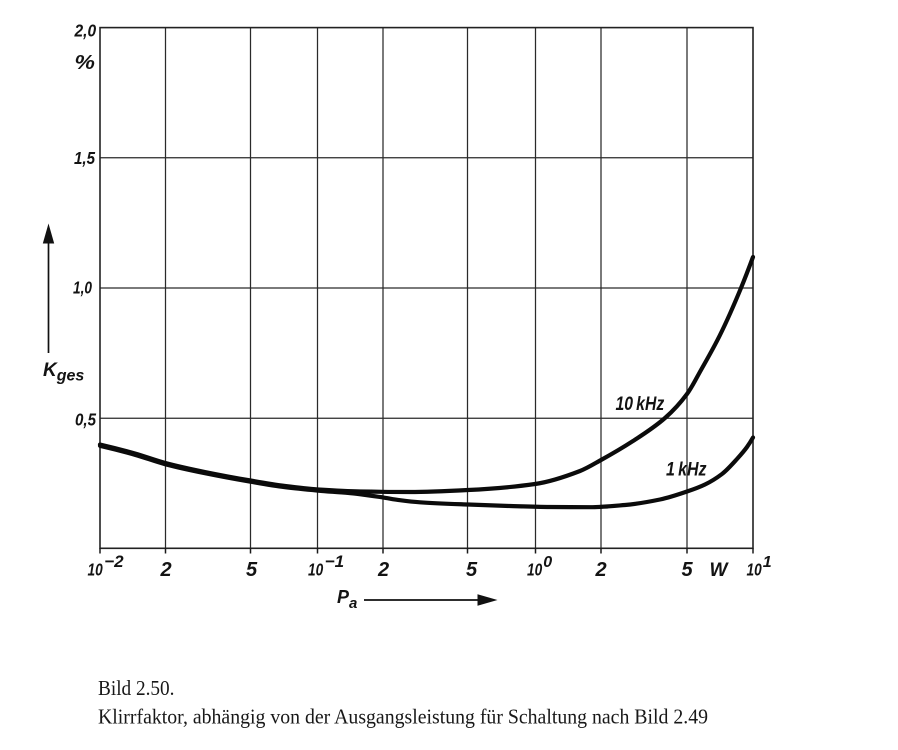 The height and width of the screenshot is (750, 898). Describe the element at coordinates (136, 688) in the screenshot. I see `svg-text: Bild 2.50.` at that location.